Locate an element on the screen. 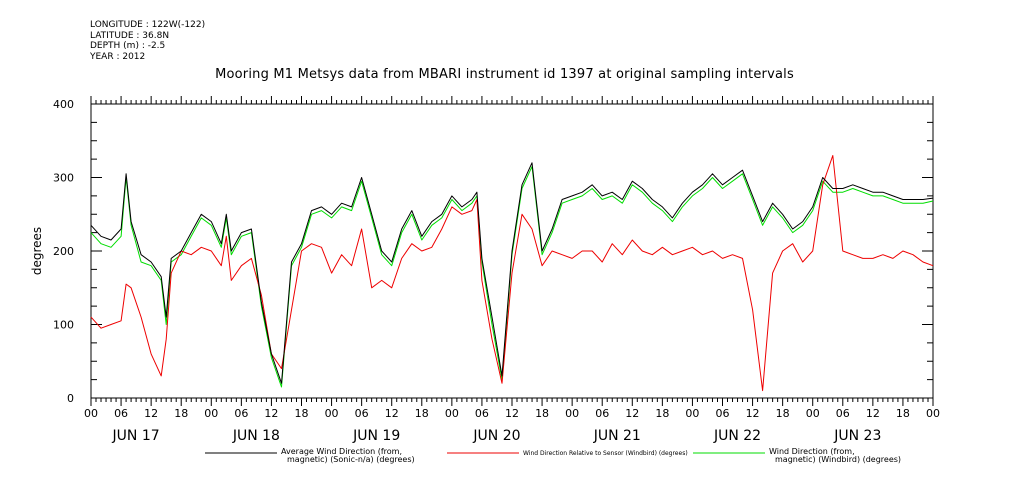 This screenshot has width=1009, height=504. x-day-label: JUN 20 is located at coordinates (496, 436).